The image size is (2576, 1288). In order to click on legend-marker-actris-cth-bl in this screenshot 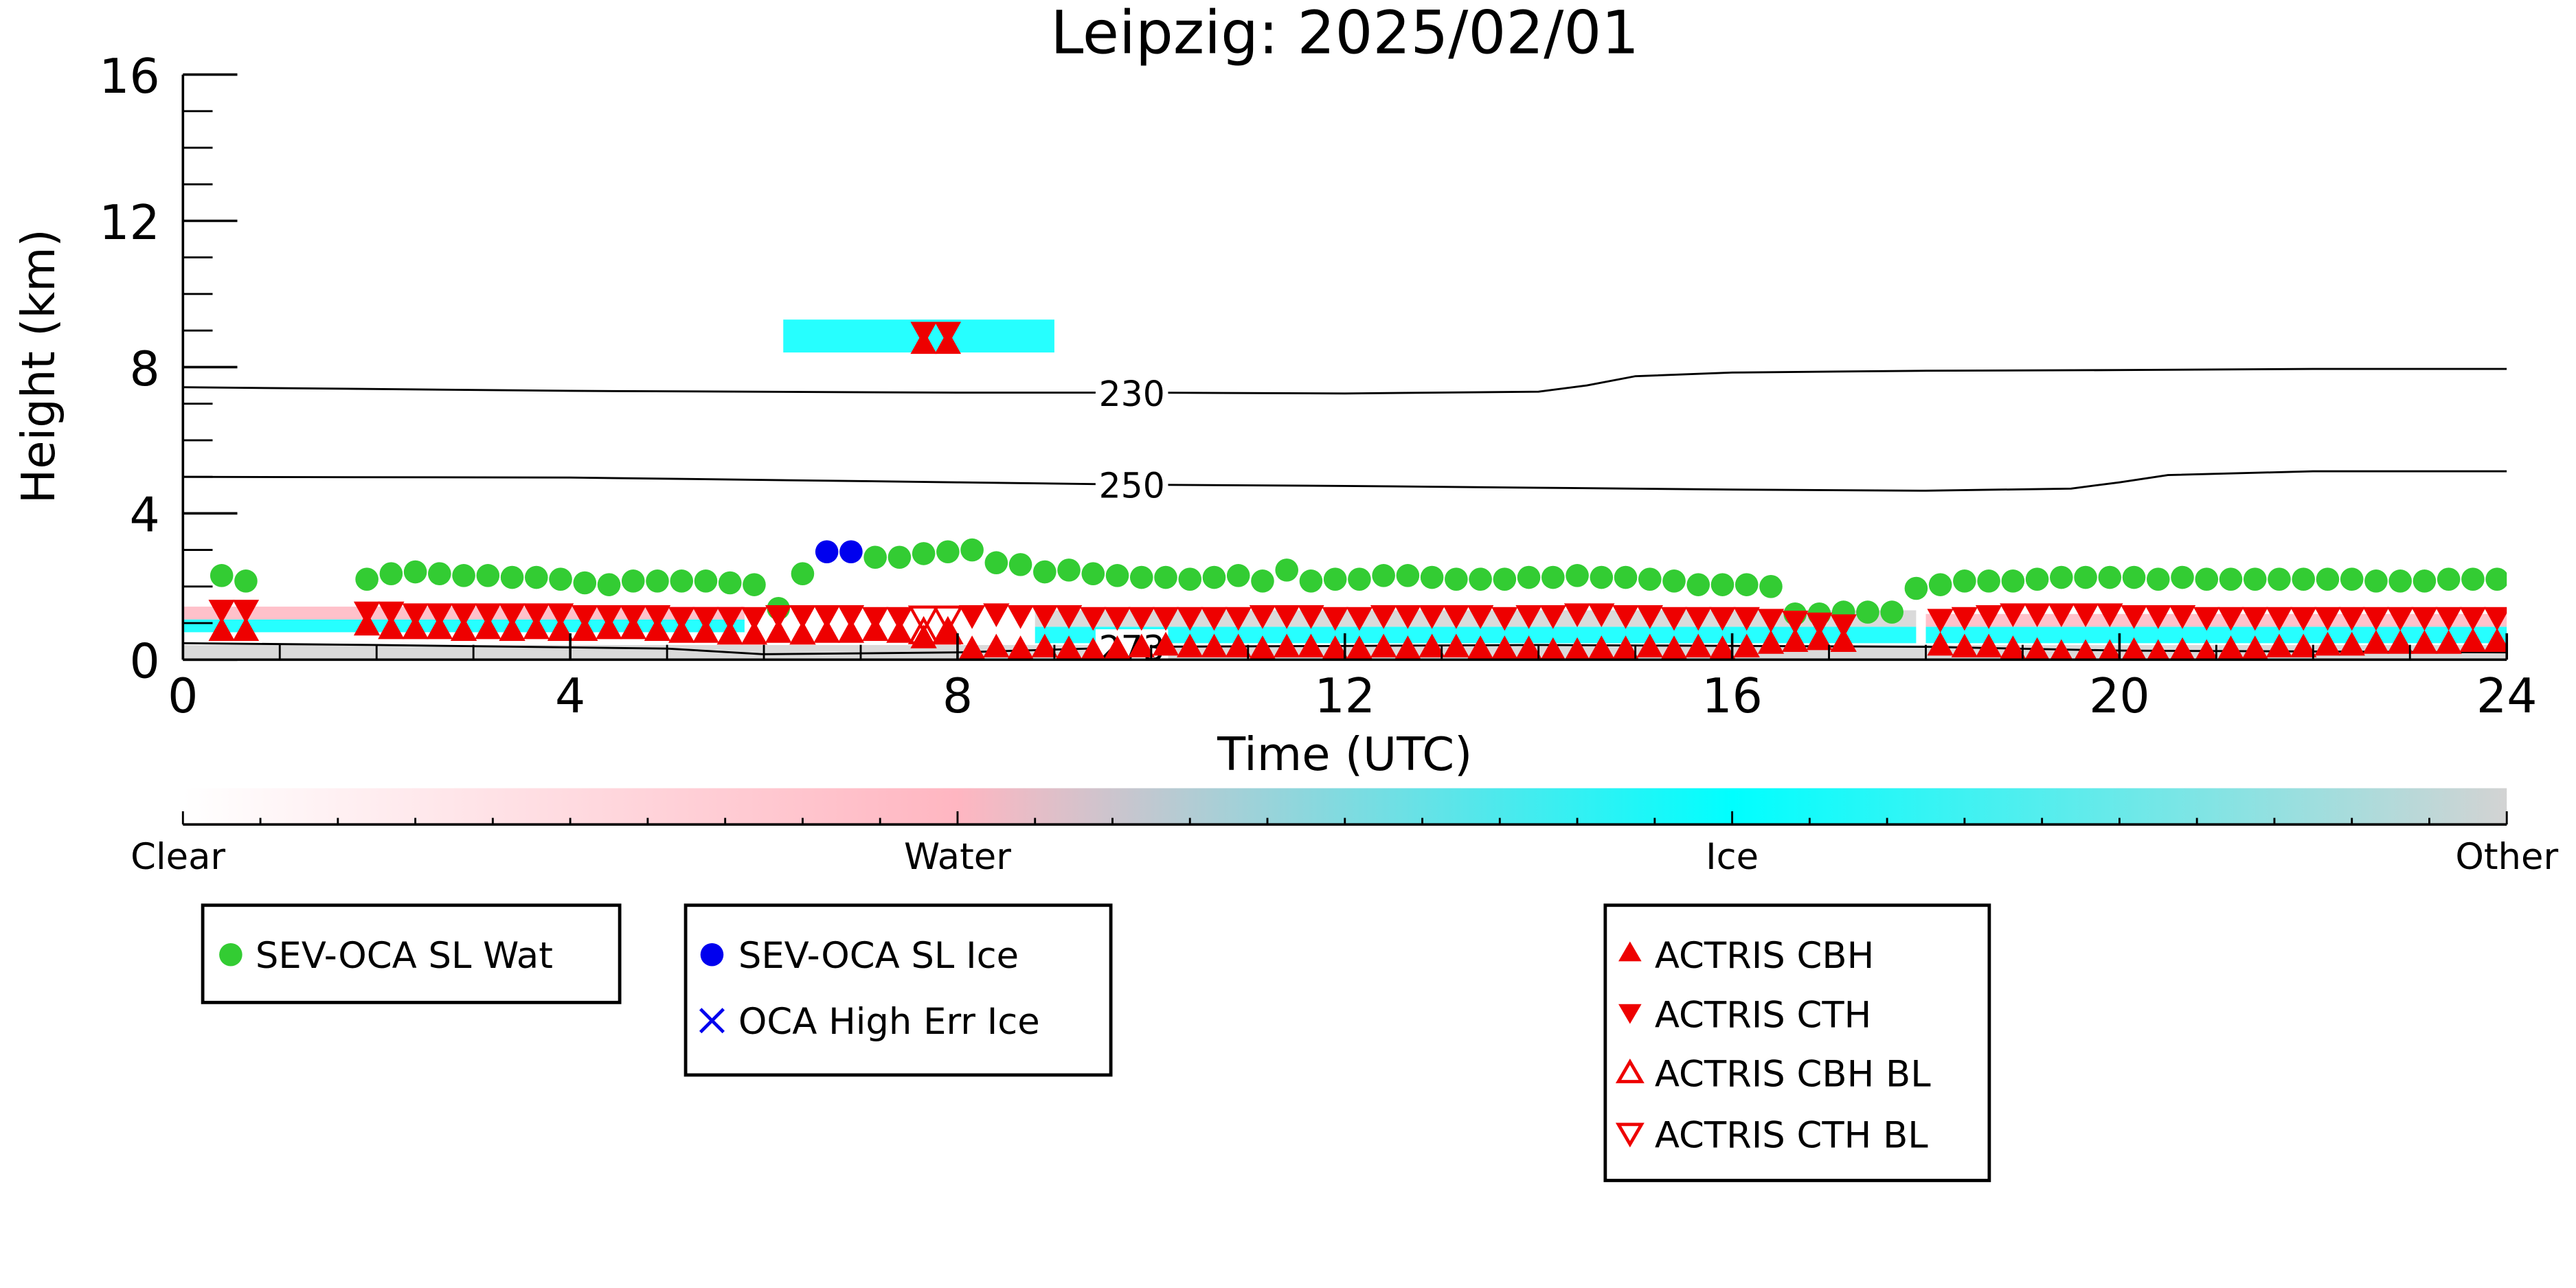, I will do `click(1630, 1135)`.